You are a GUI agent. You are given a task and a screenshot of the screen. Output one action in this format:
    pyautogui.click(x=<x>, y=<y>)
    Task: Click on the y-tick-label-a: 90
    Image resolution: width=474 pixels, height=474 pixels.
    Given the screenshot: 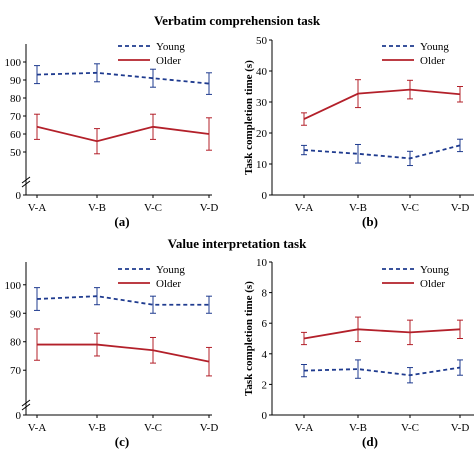 What is the action you would take?
    pyautogui.click(x=16, y=81)
    